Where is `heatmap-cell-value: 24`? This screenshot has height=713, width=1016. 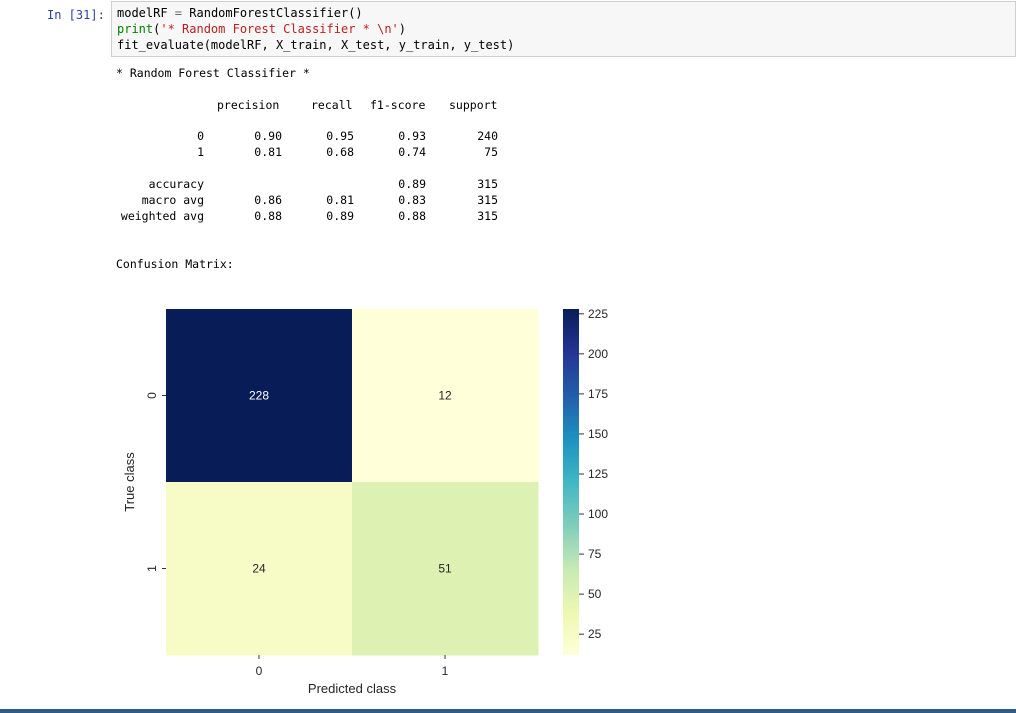
heatmap-cell-value: 24 is located at coordinates (259, 569).